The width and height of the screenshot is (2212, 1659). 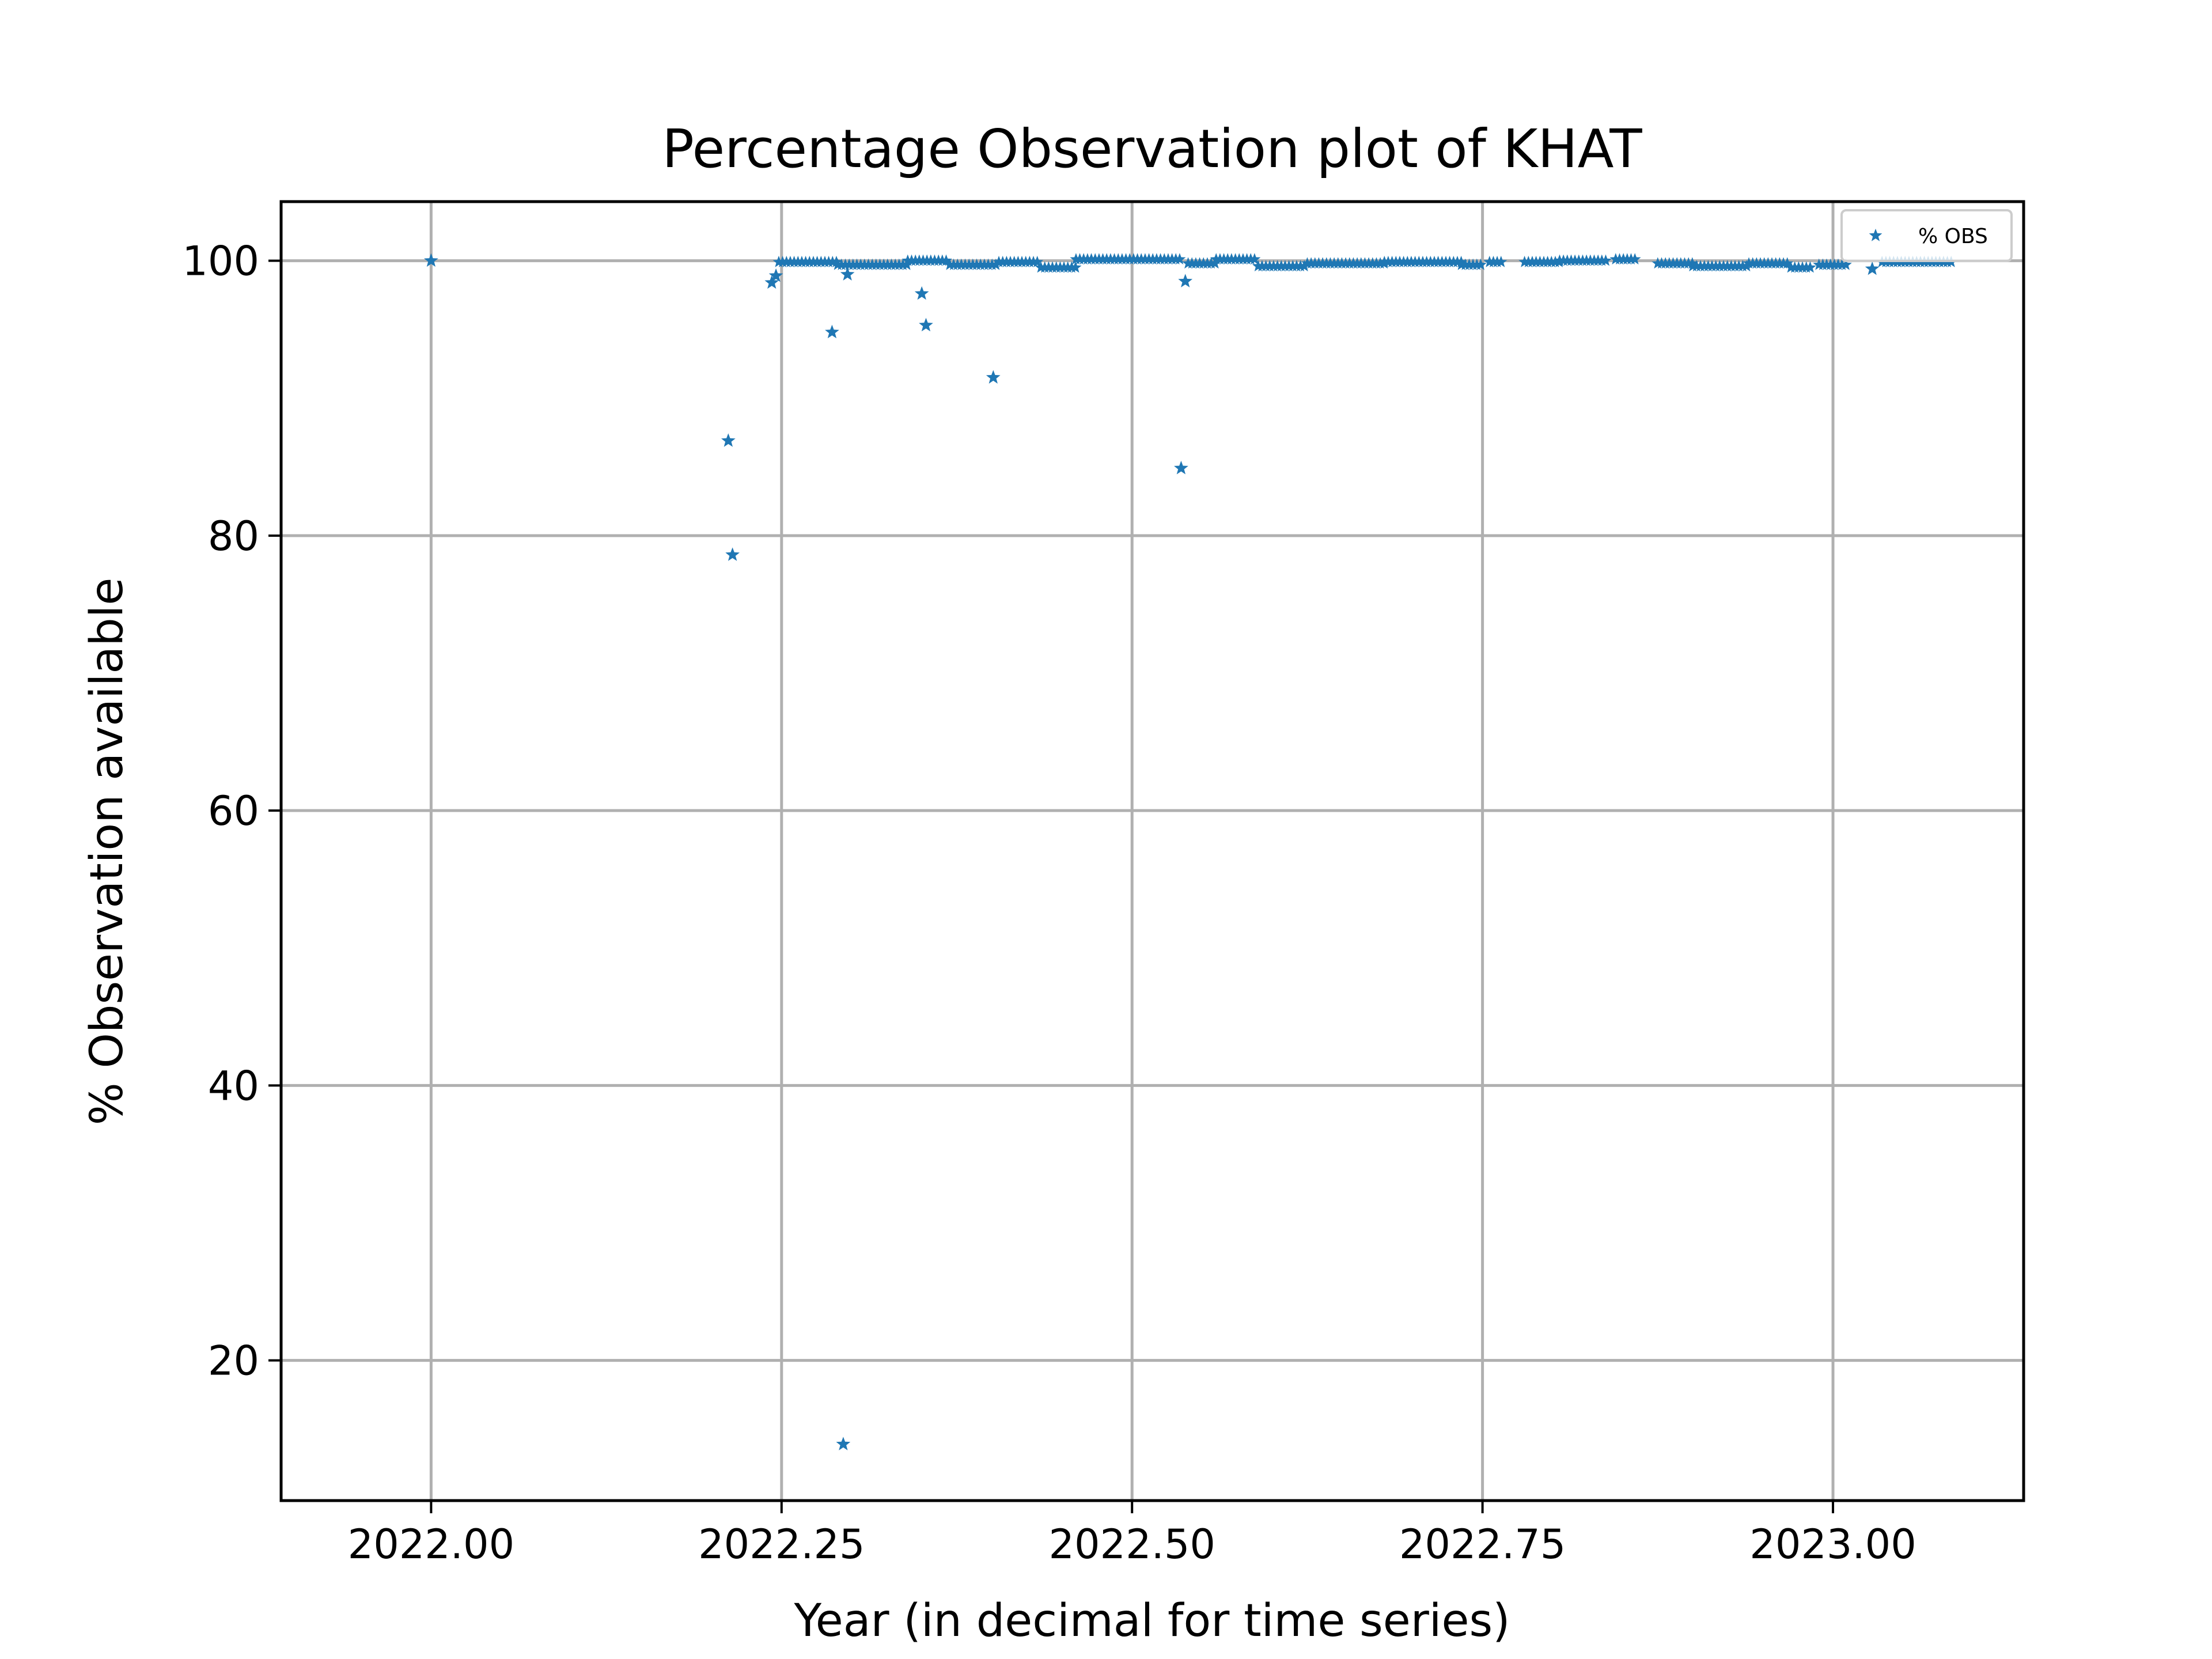 What do you see at coordinates (781, 1544) in the screenshot?
I see `x-tick-label: 2022.25` at bounding box center [781, 1544].